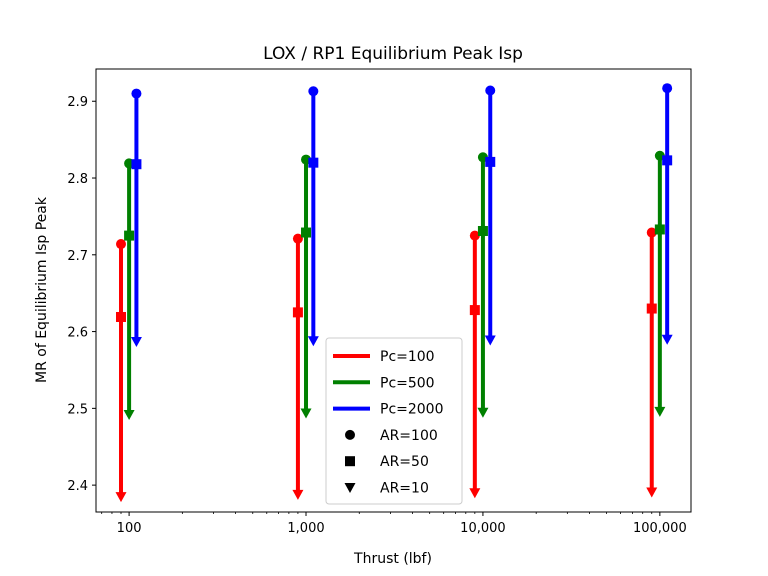 The image size is (768, 576). I want to click on x-tick-label: 100,000, so click(660, 528).